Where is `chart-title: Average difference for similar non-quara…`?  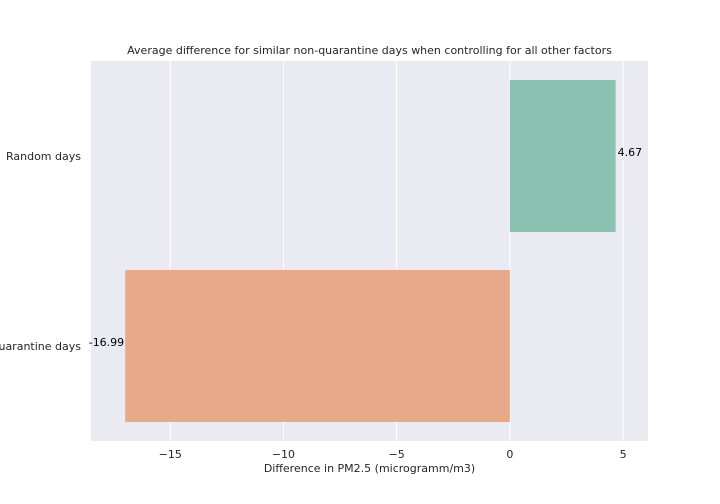
chart-title: Average difference for similar non-quara… is located at coordinates (369, 50).